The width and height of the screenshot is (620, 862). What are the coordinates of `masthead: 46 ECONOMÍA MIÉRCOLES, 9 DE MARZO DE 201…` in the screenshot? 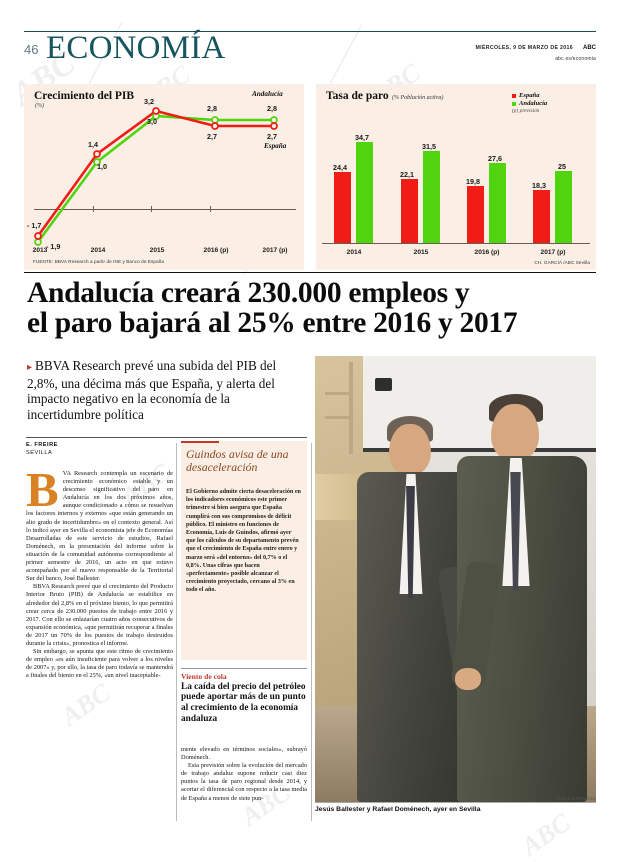 It's located at (310, 48).